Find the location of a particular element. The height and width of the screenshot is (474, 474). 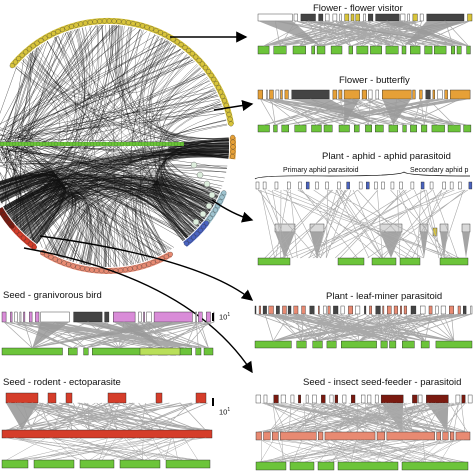

web-leafminer is located at coordinates (363, 327).